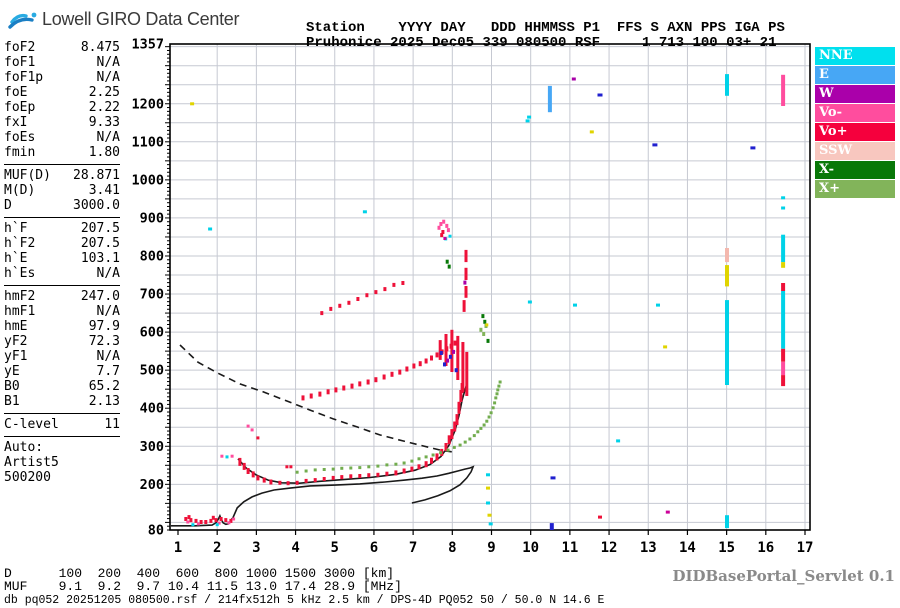 The height and width of the screenshot is (608, 900). Describe the element at coordinates (152, 256) in the screenshot. I see `y-axis-label: 800` at that location.